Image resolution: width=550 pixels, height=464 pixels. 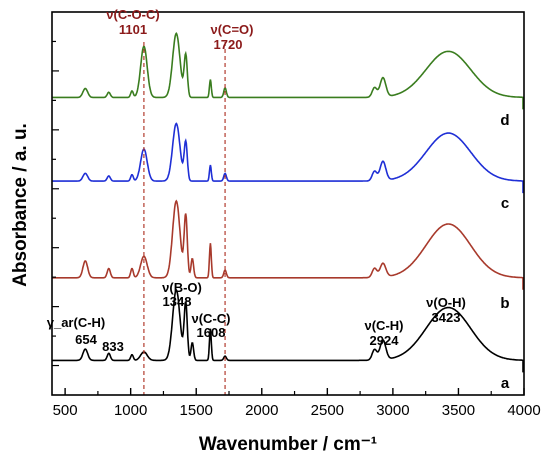 What do you see at coordinates (392, 410) in the screenshot?
I see `x-tick-label-3000: 3000` at bounding box center [392, 410].